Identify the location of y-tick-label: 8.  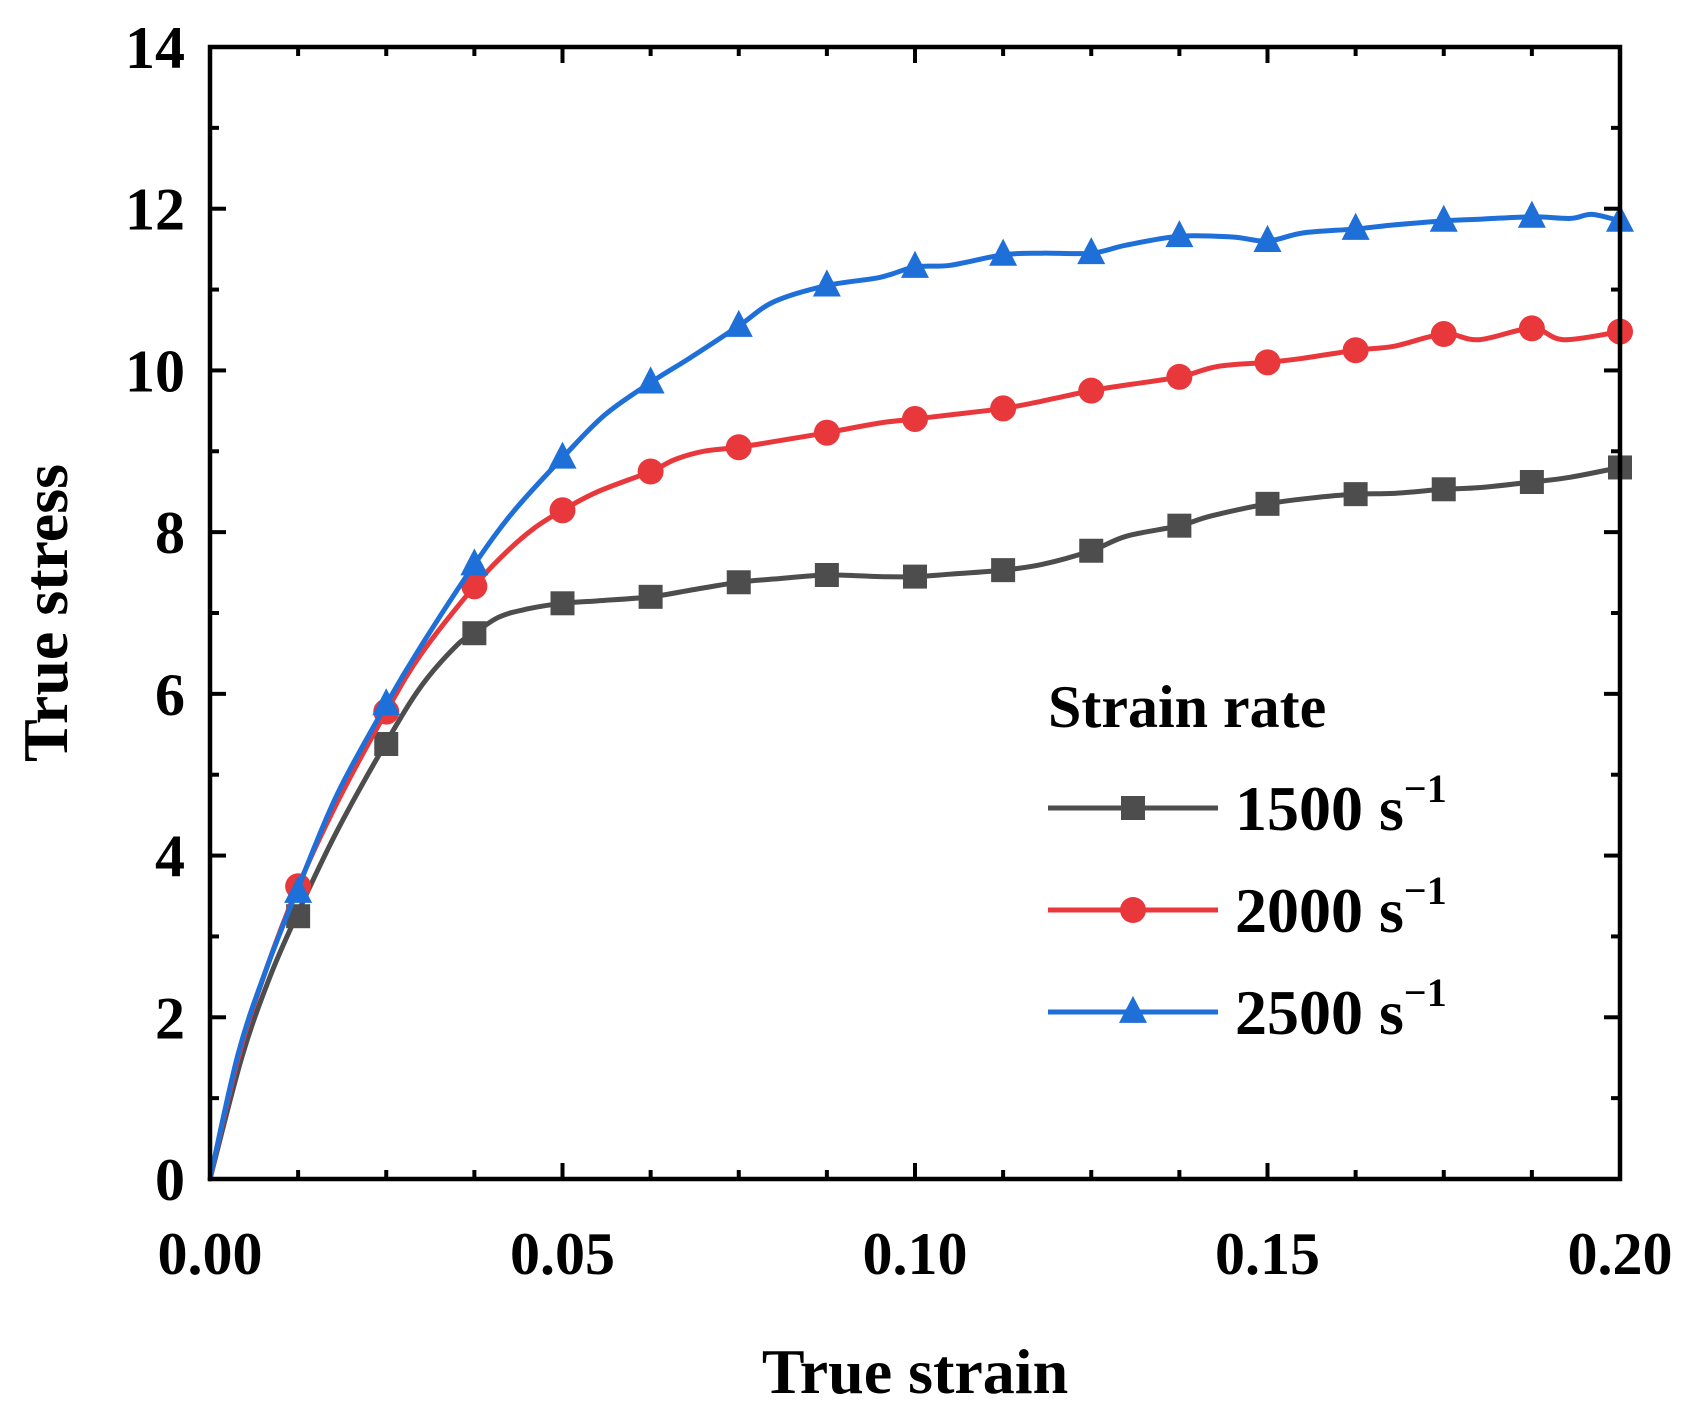
(170, 533).